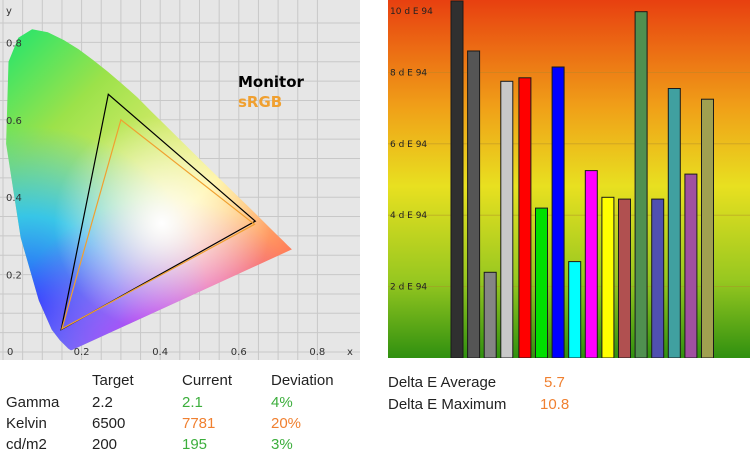 This screenshot has height=458, width=750. Describe the element at coordinates (102, 402) in the screenshot. I see `gamma-target: 2.2` at that location.